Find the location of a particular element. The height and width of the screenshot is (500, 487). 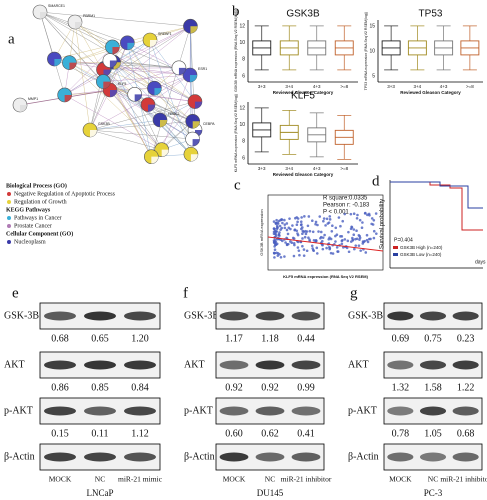

cell-line: PC-3 is located at coordinates (433, 493).